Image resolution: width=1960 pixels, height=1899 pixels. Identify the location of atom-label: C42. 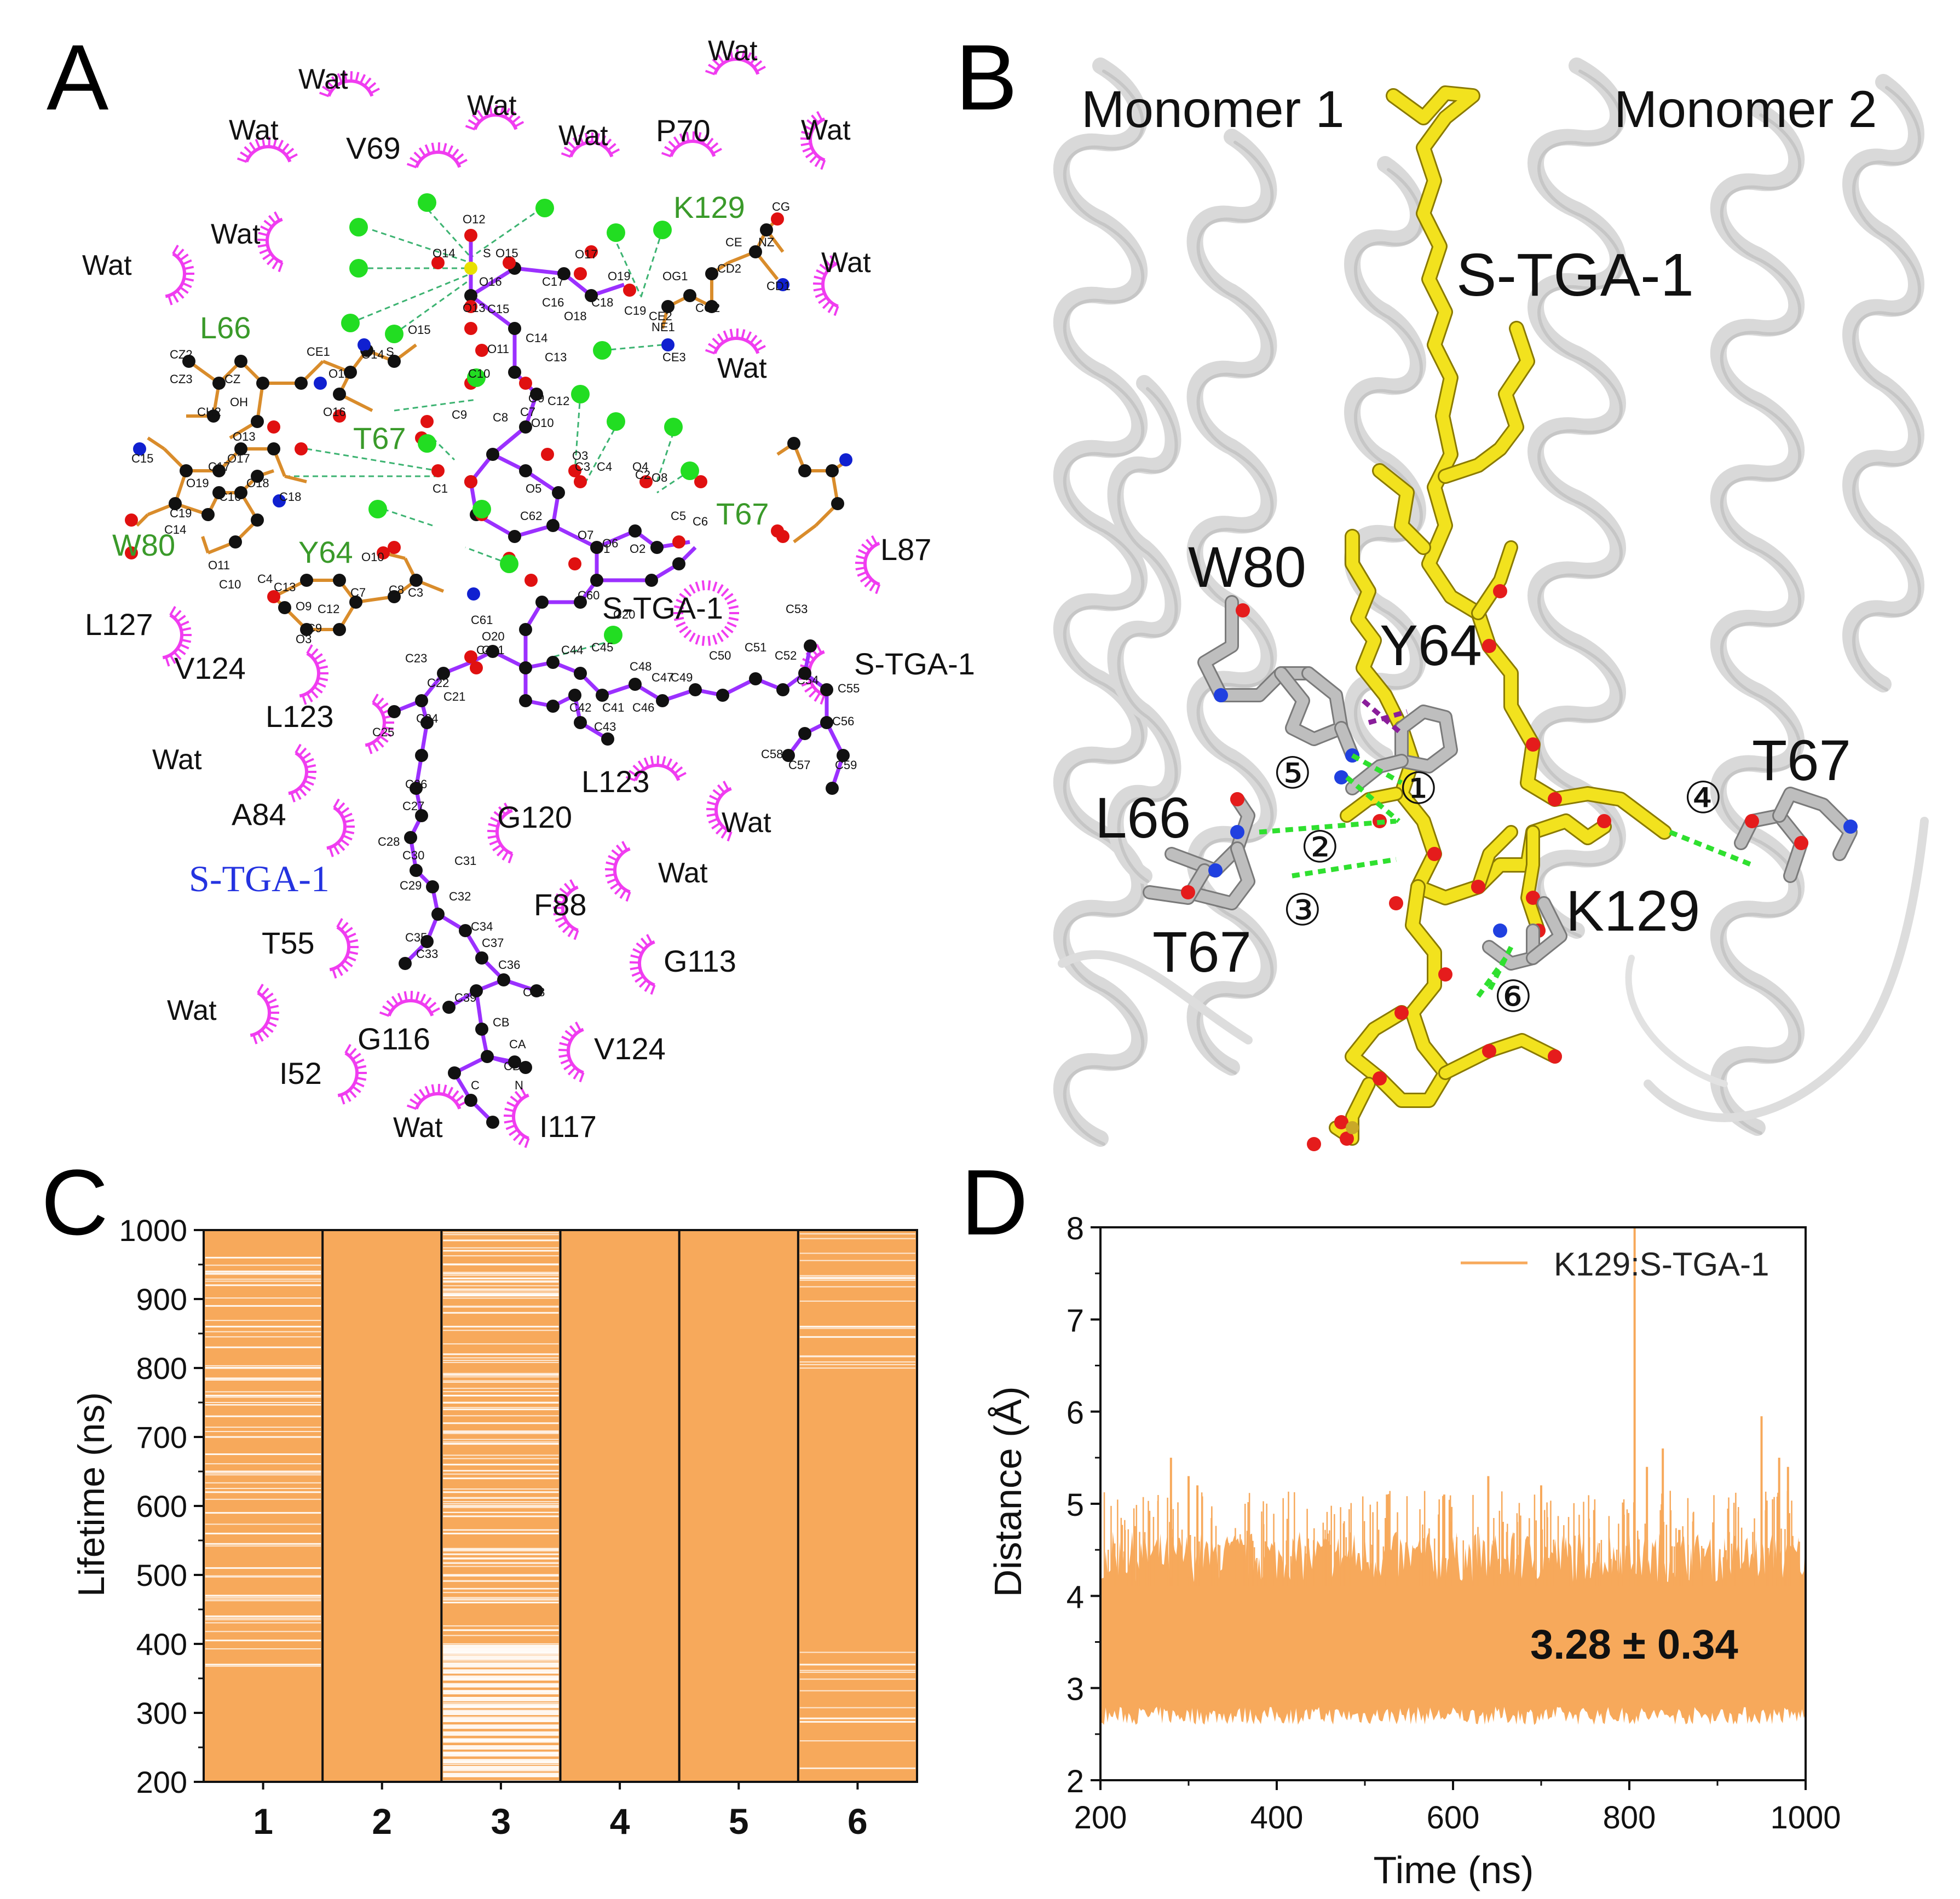
(580, 707).